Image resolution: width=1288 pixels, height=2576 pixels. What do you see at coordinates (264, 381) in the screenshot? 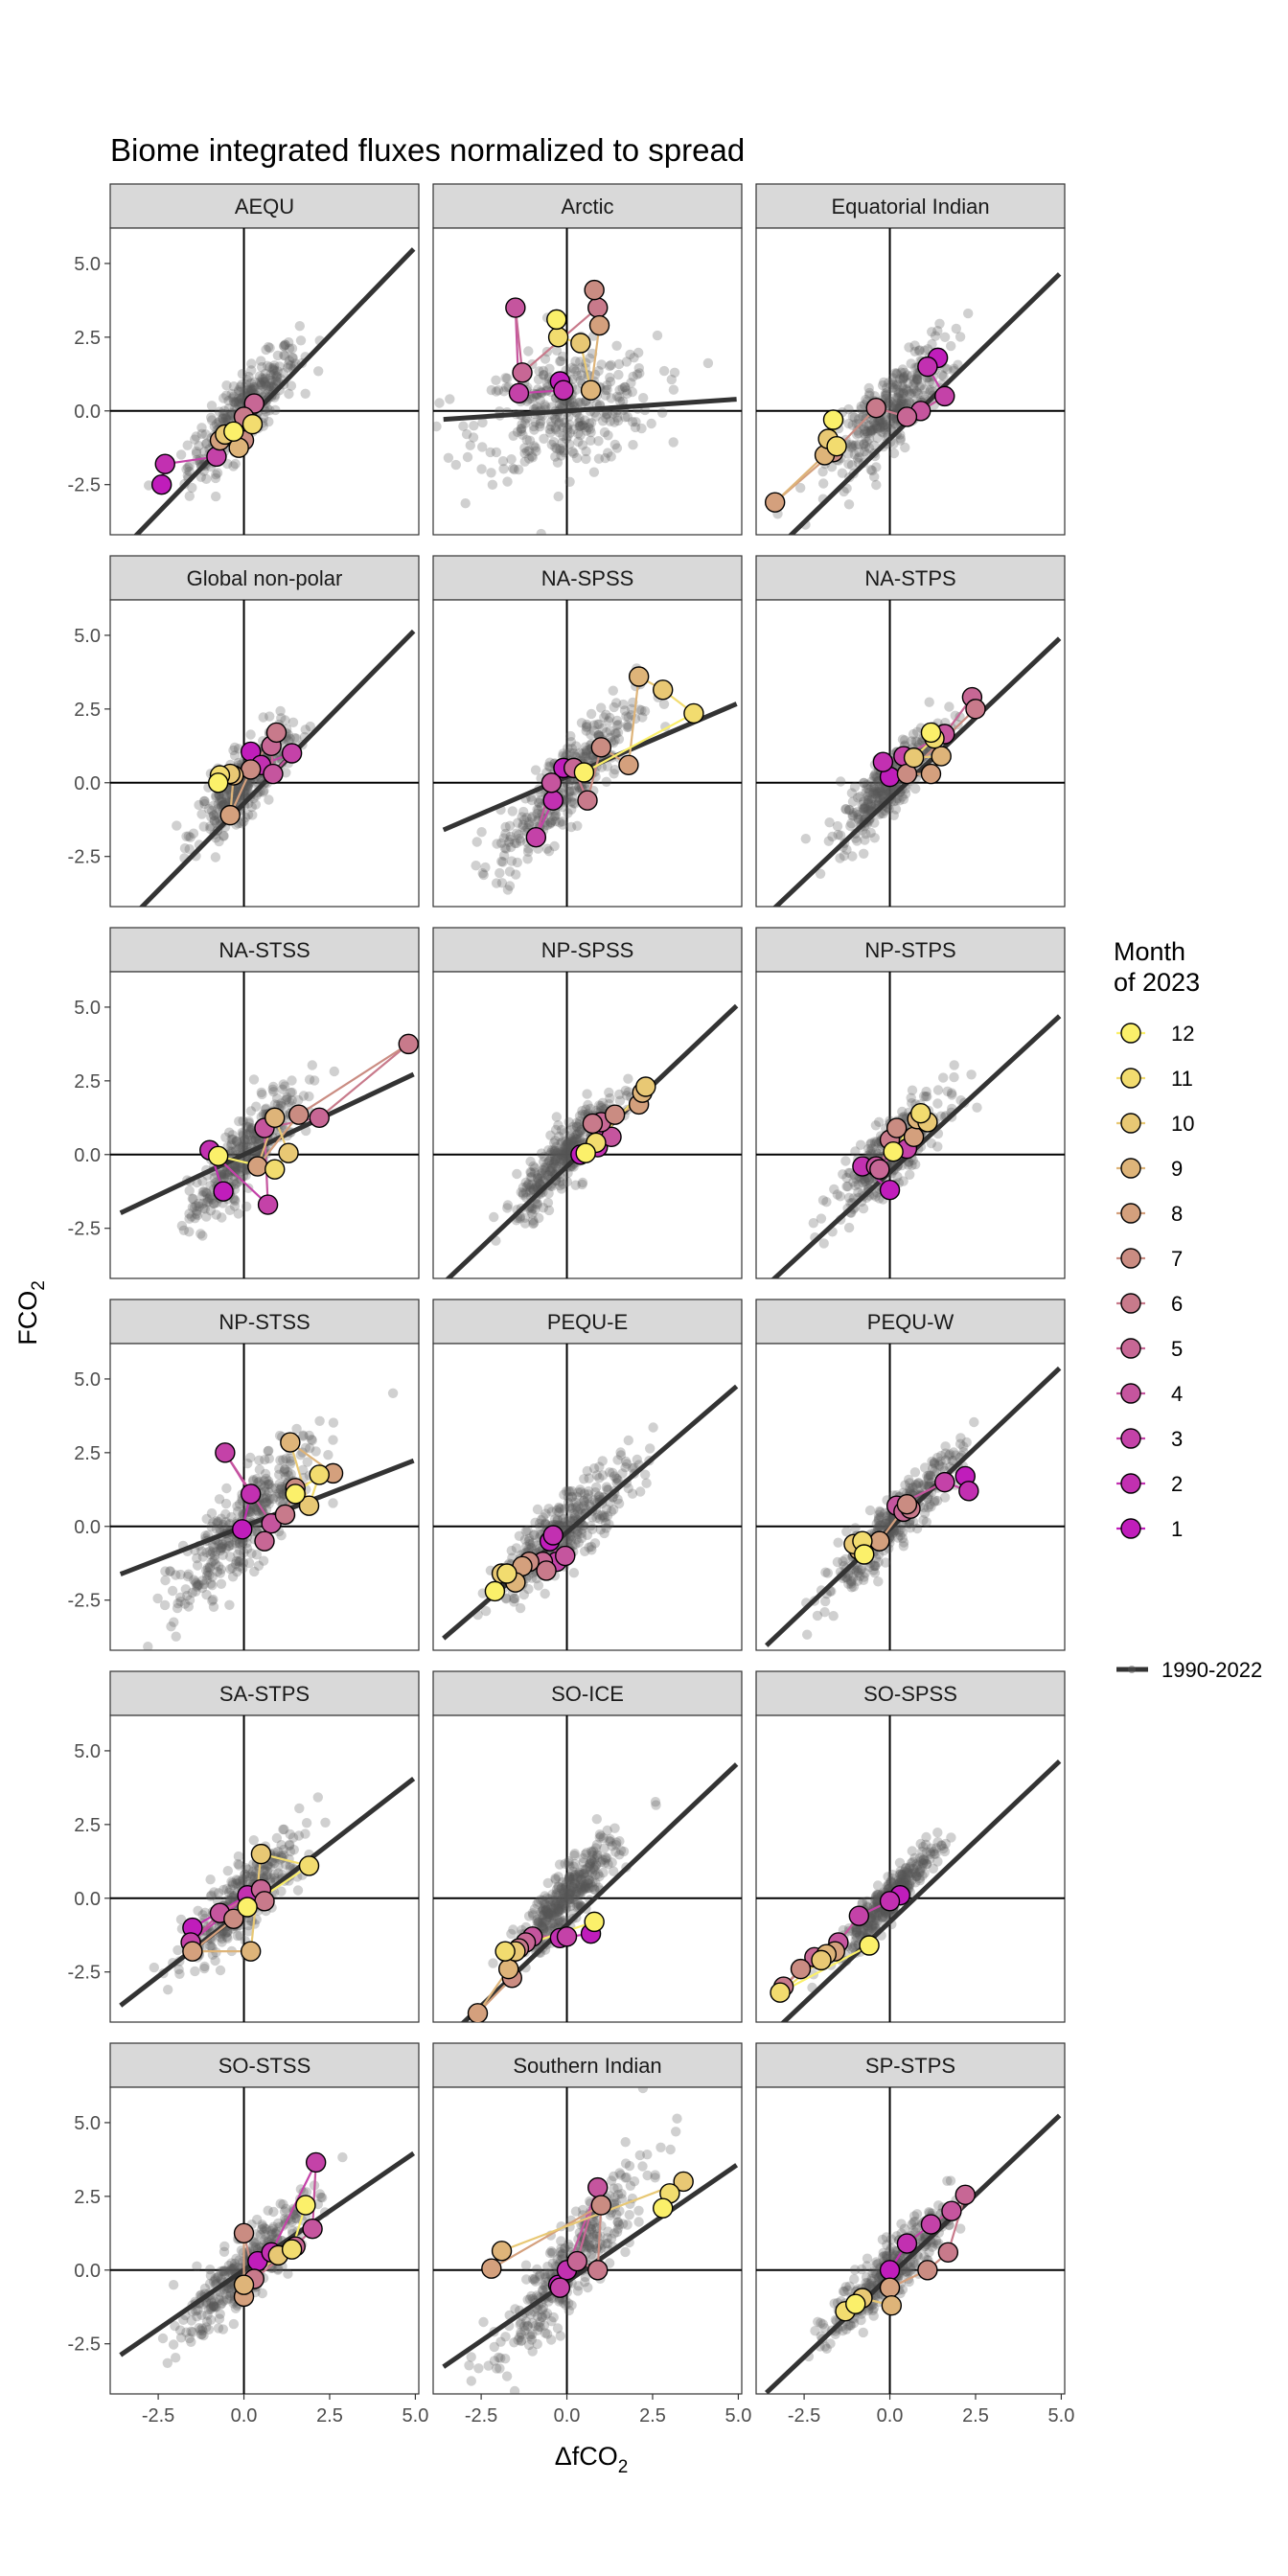
I see `panel-contents` at bounding box center [264, 381].